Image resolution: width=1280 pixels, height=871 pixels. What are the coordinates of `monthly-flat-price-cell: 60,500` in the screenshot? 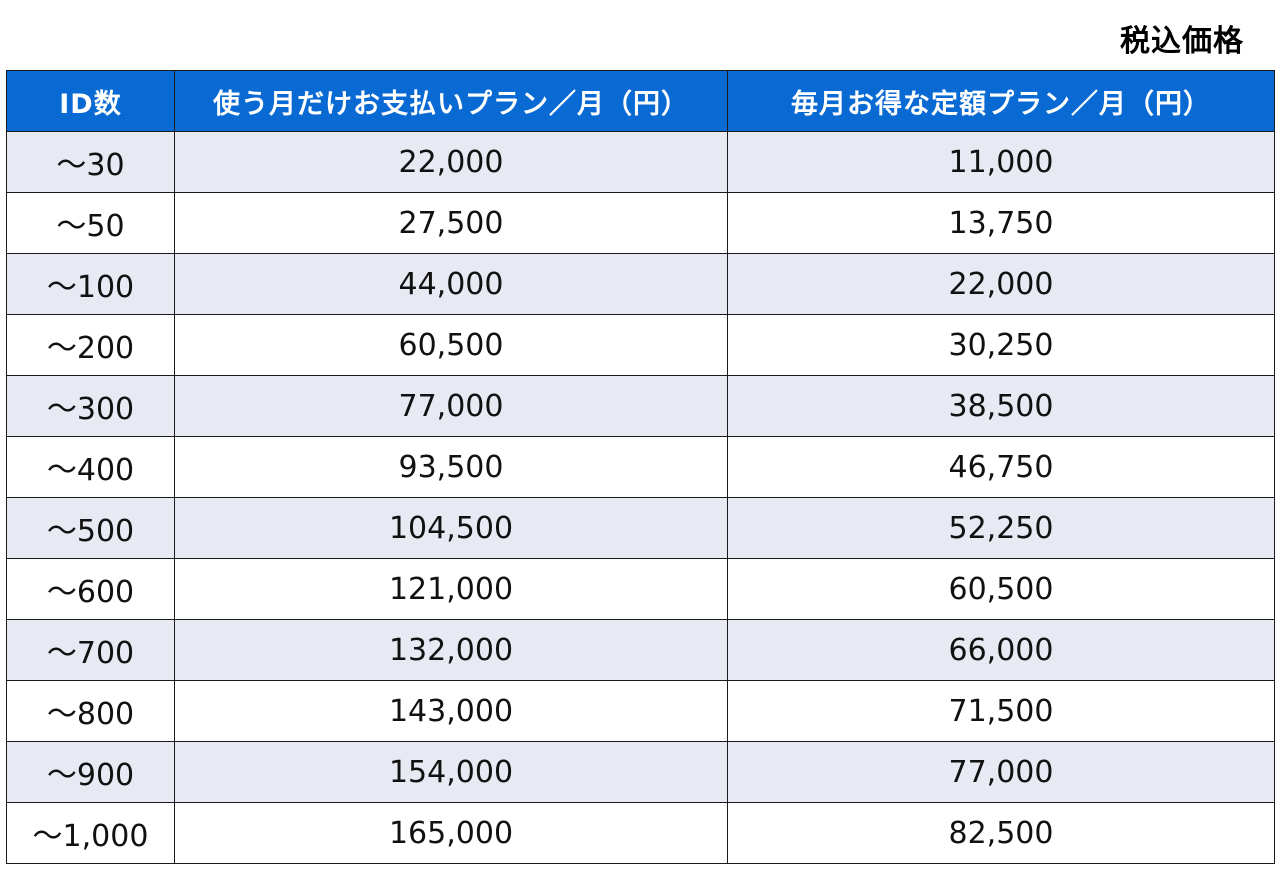 It's located at (1001, 589).